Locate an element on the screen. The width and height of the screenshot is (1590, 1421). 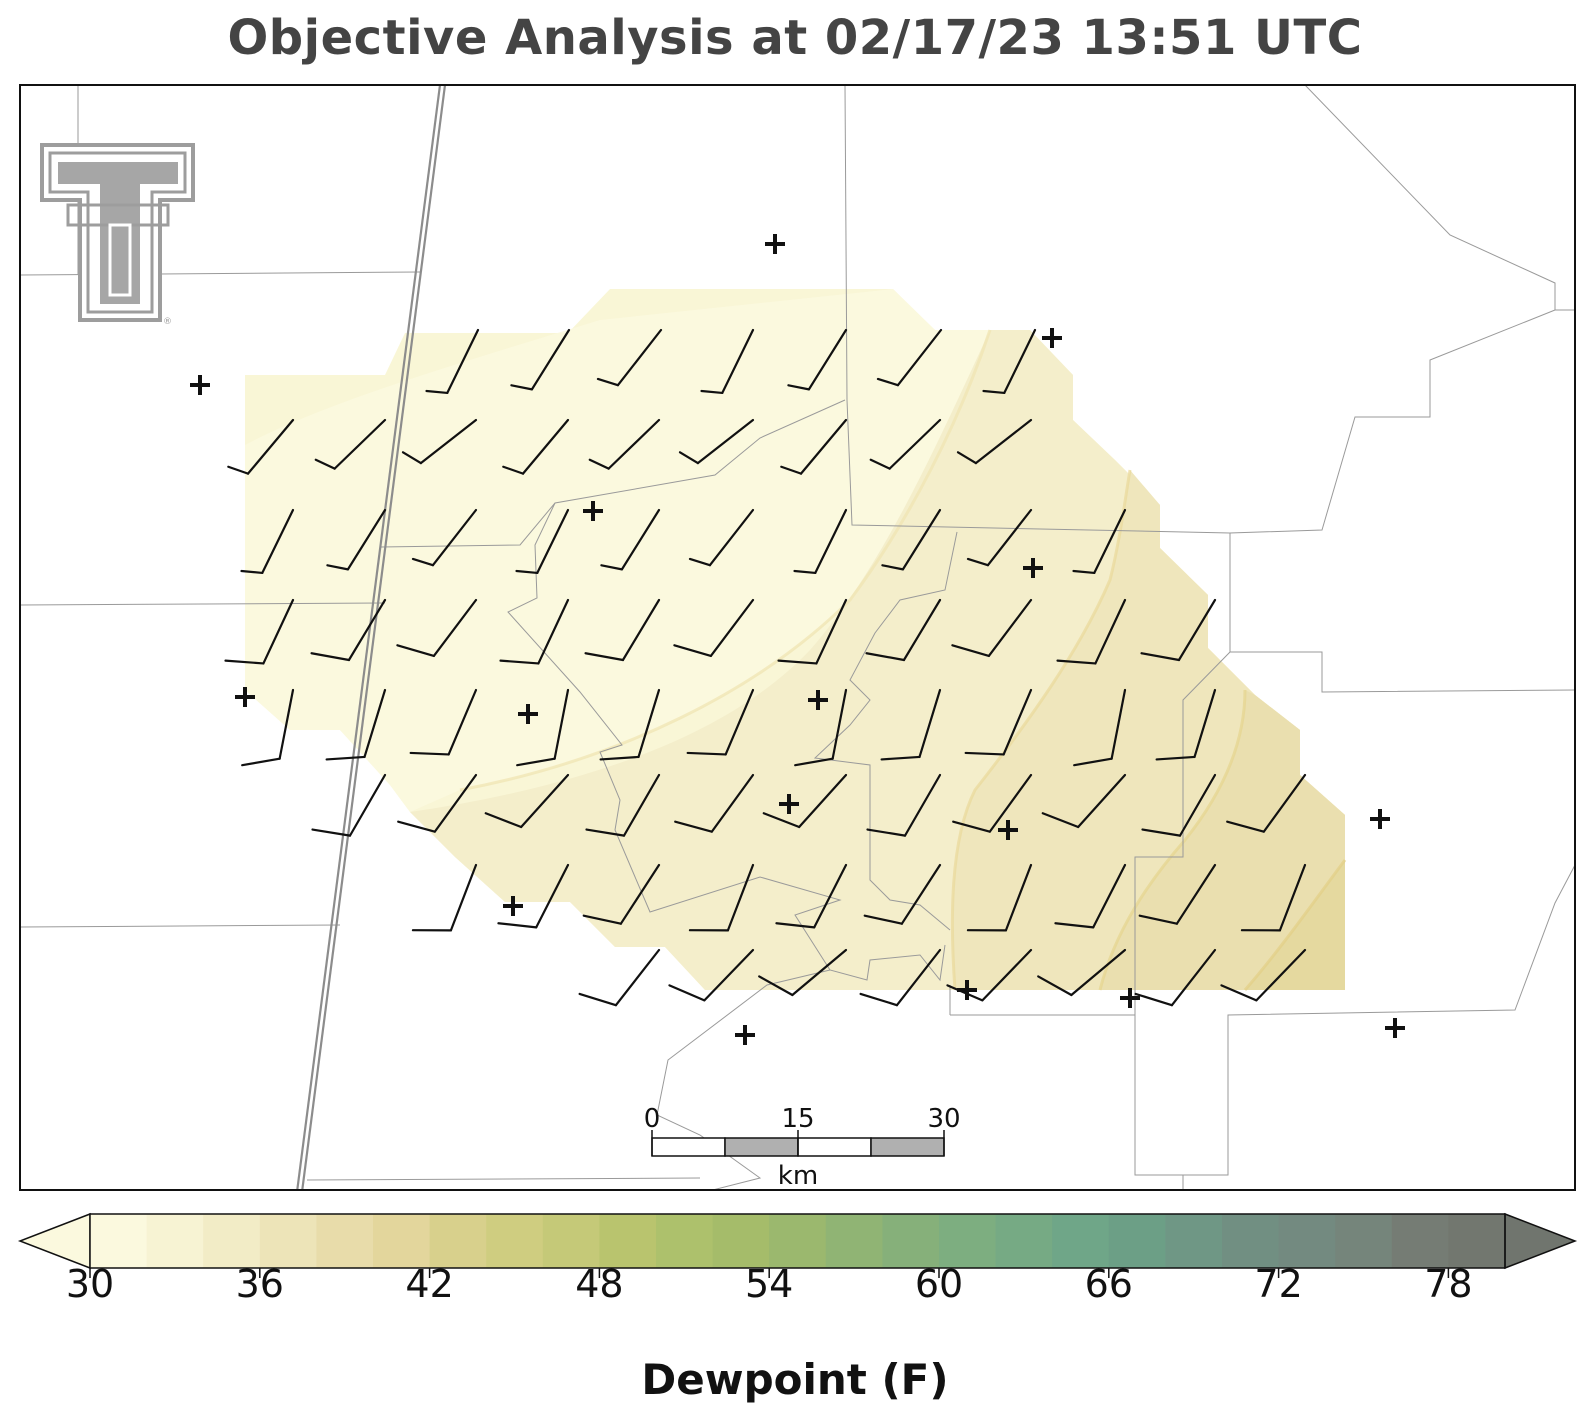
colorbar-title: Dewpoint (F) is located at coordinates (795, 1379).